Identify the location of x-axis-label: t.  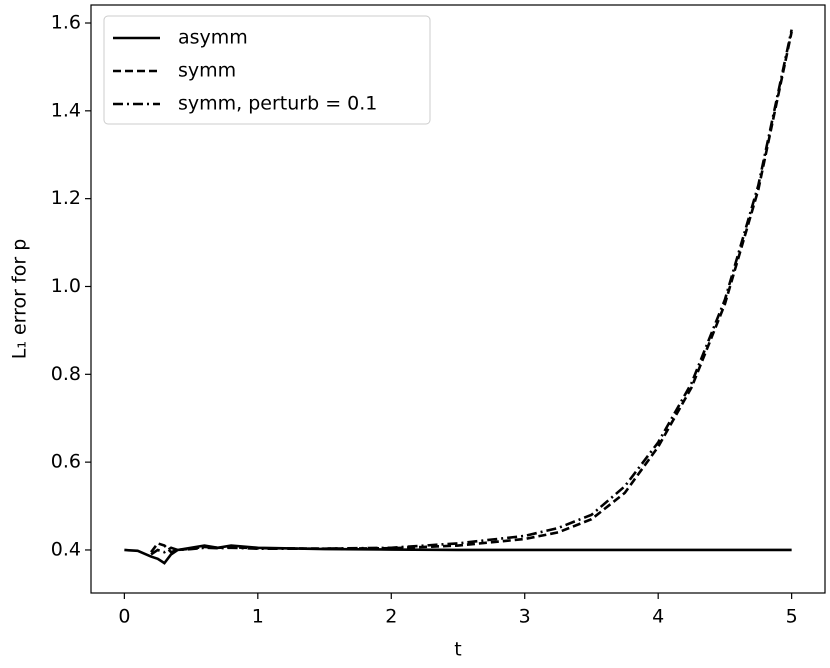
(457, 650).